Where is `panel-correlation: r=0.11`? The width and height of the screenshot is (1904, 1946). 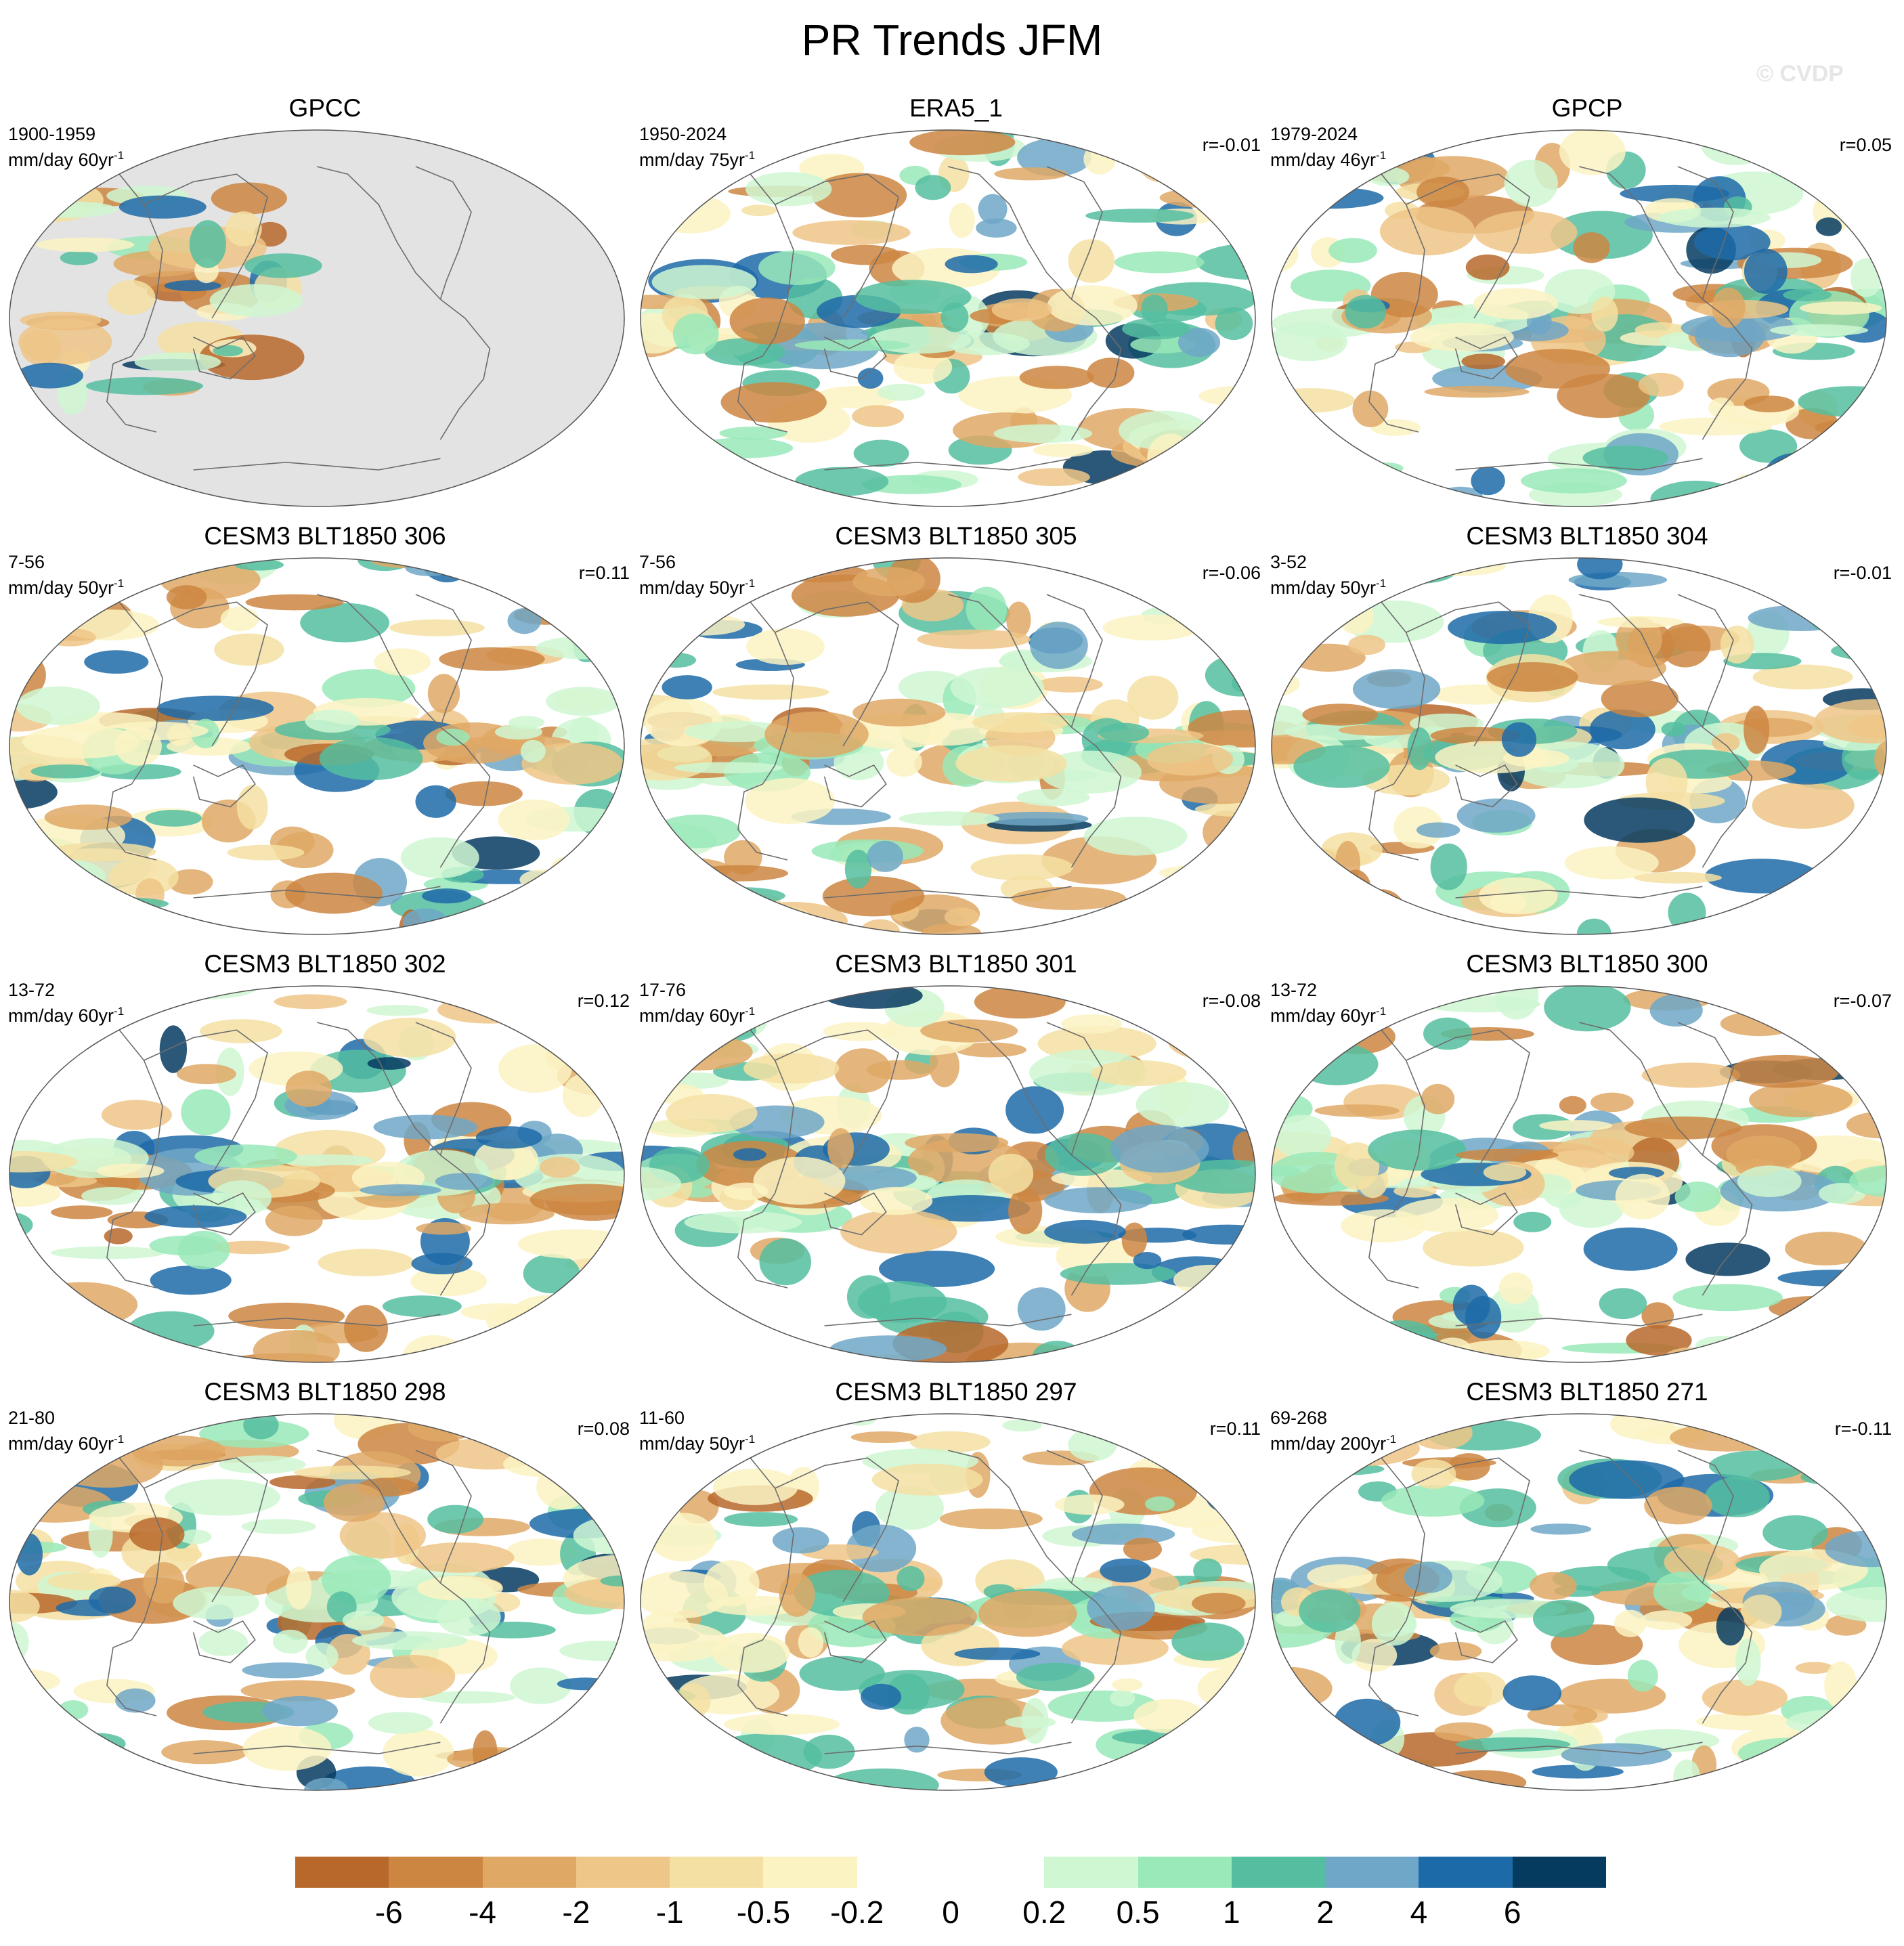
panel-correlation: r=0.11 is located at coordinates (604, 573).